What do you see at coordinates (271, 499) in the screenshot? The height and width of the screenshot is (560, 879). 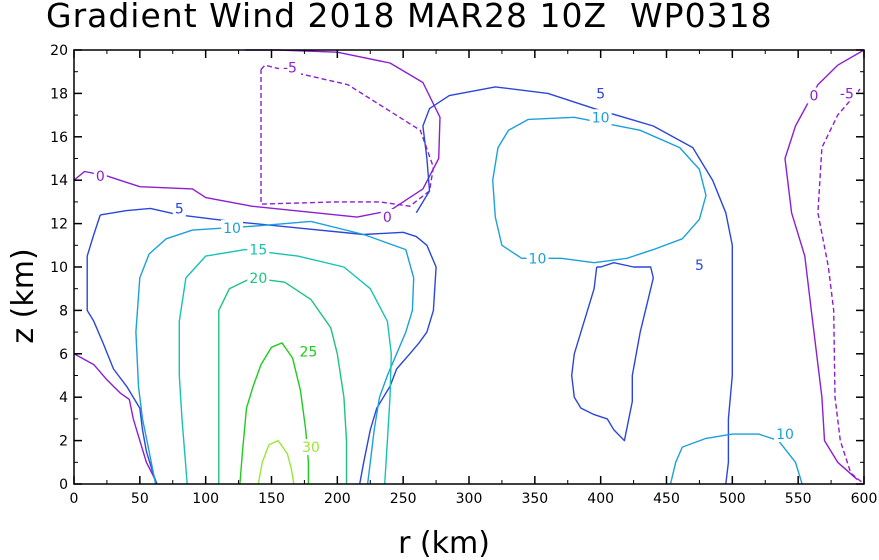 I see `x-tick-label: 150` at bounding box center [271, 499].